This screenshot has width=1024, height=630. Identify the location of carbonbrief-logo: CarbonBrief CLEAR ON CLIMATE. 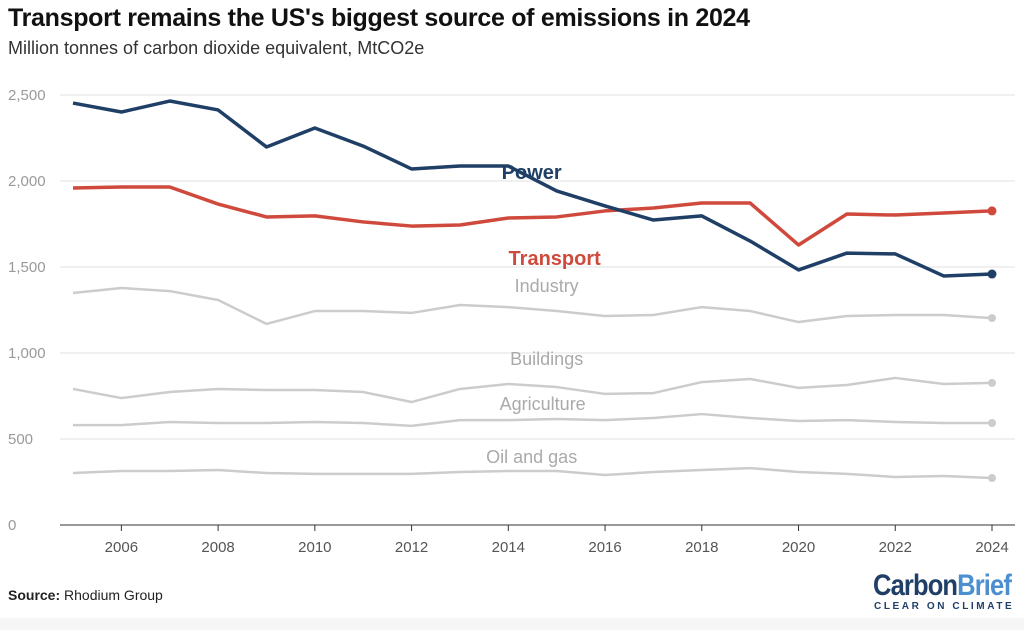
(948, 591).